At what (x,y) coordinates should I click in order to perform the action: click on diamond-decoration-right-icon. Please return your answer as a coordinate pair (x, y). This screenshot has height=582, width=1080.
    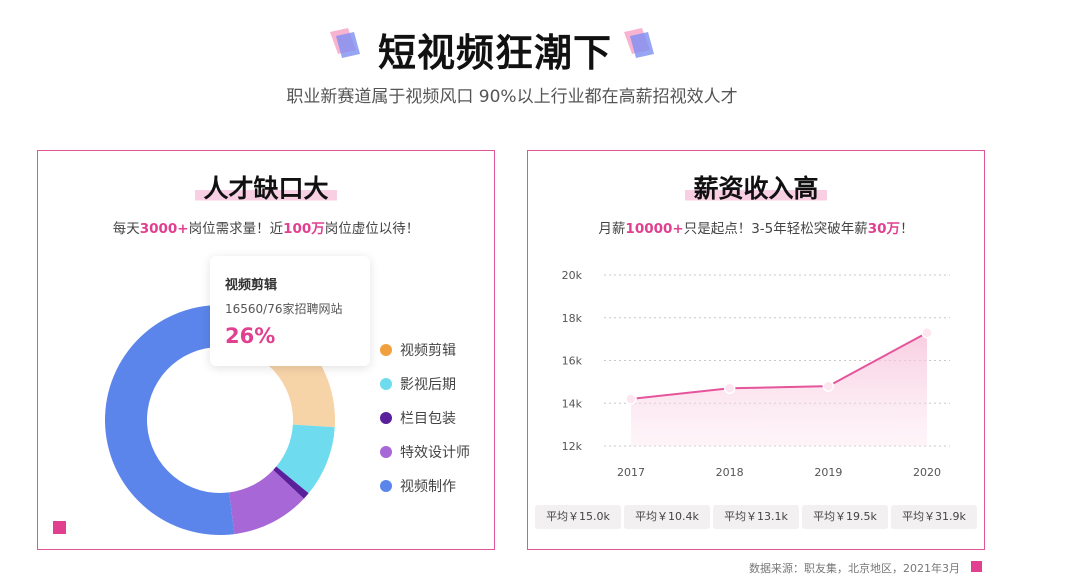
    Looking at the image, I should click on (639, 43).